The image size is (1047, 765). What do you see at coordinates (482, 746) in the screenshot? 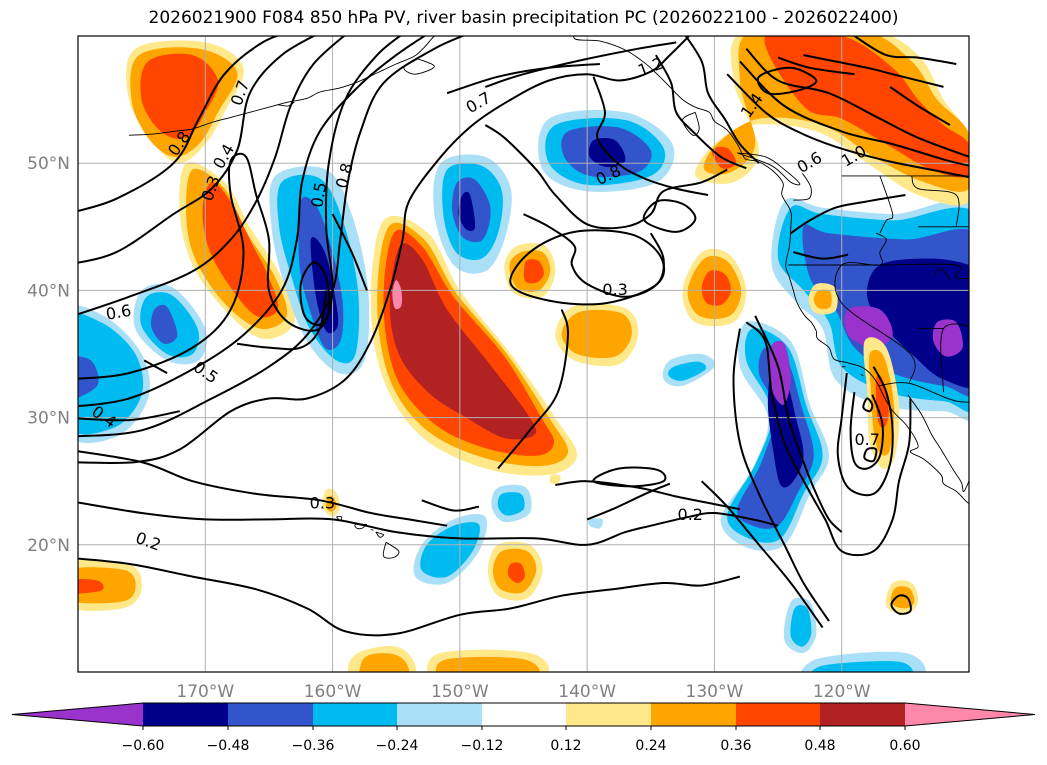
I see `colorbar-tick-label: −0.12` at bounding box center [482, 746].